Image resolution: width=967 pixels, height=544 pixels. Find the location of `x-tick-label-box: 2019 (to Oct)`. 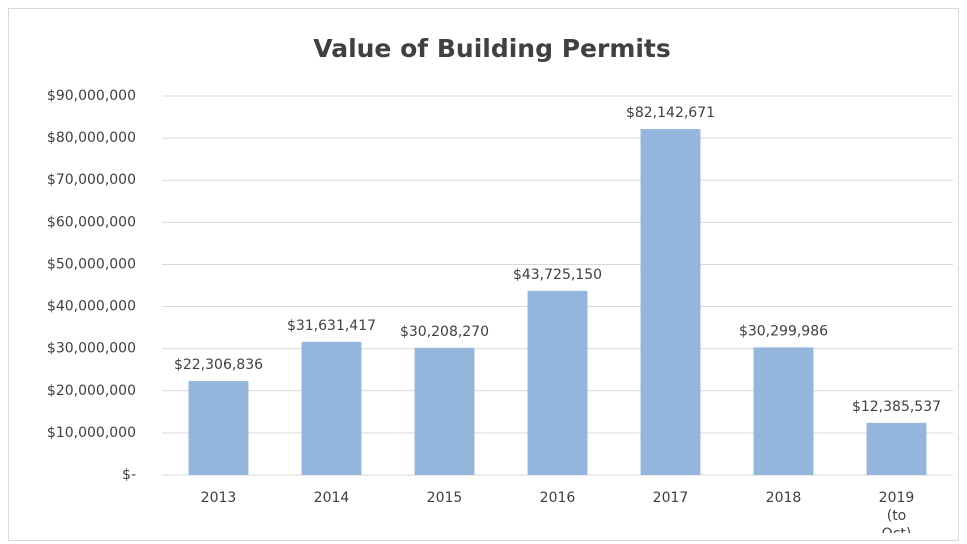

x-tick-label-box: 2019 (to Oct) is located at coordinates (896, 511).